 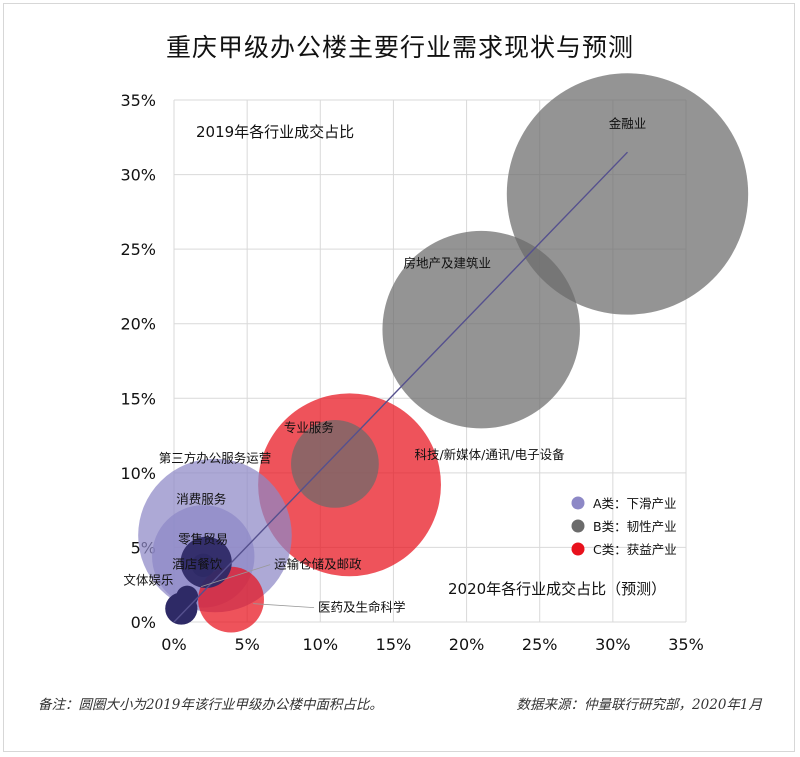 What do you see at coordinates (309, 427) in the screenshot?
I see `bubble-label: 专业服务` at bounding box center [309, 427].